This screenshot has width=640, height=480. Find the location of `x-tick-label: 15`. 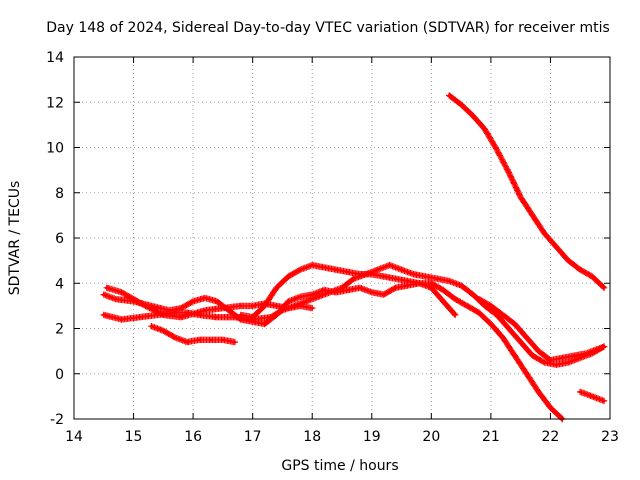

x-tick-label: 15 is located at coordinates (134, 437).